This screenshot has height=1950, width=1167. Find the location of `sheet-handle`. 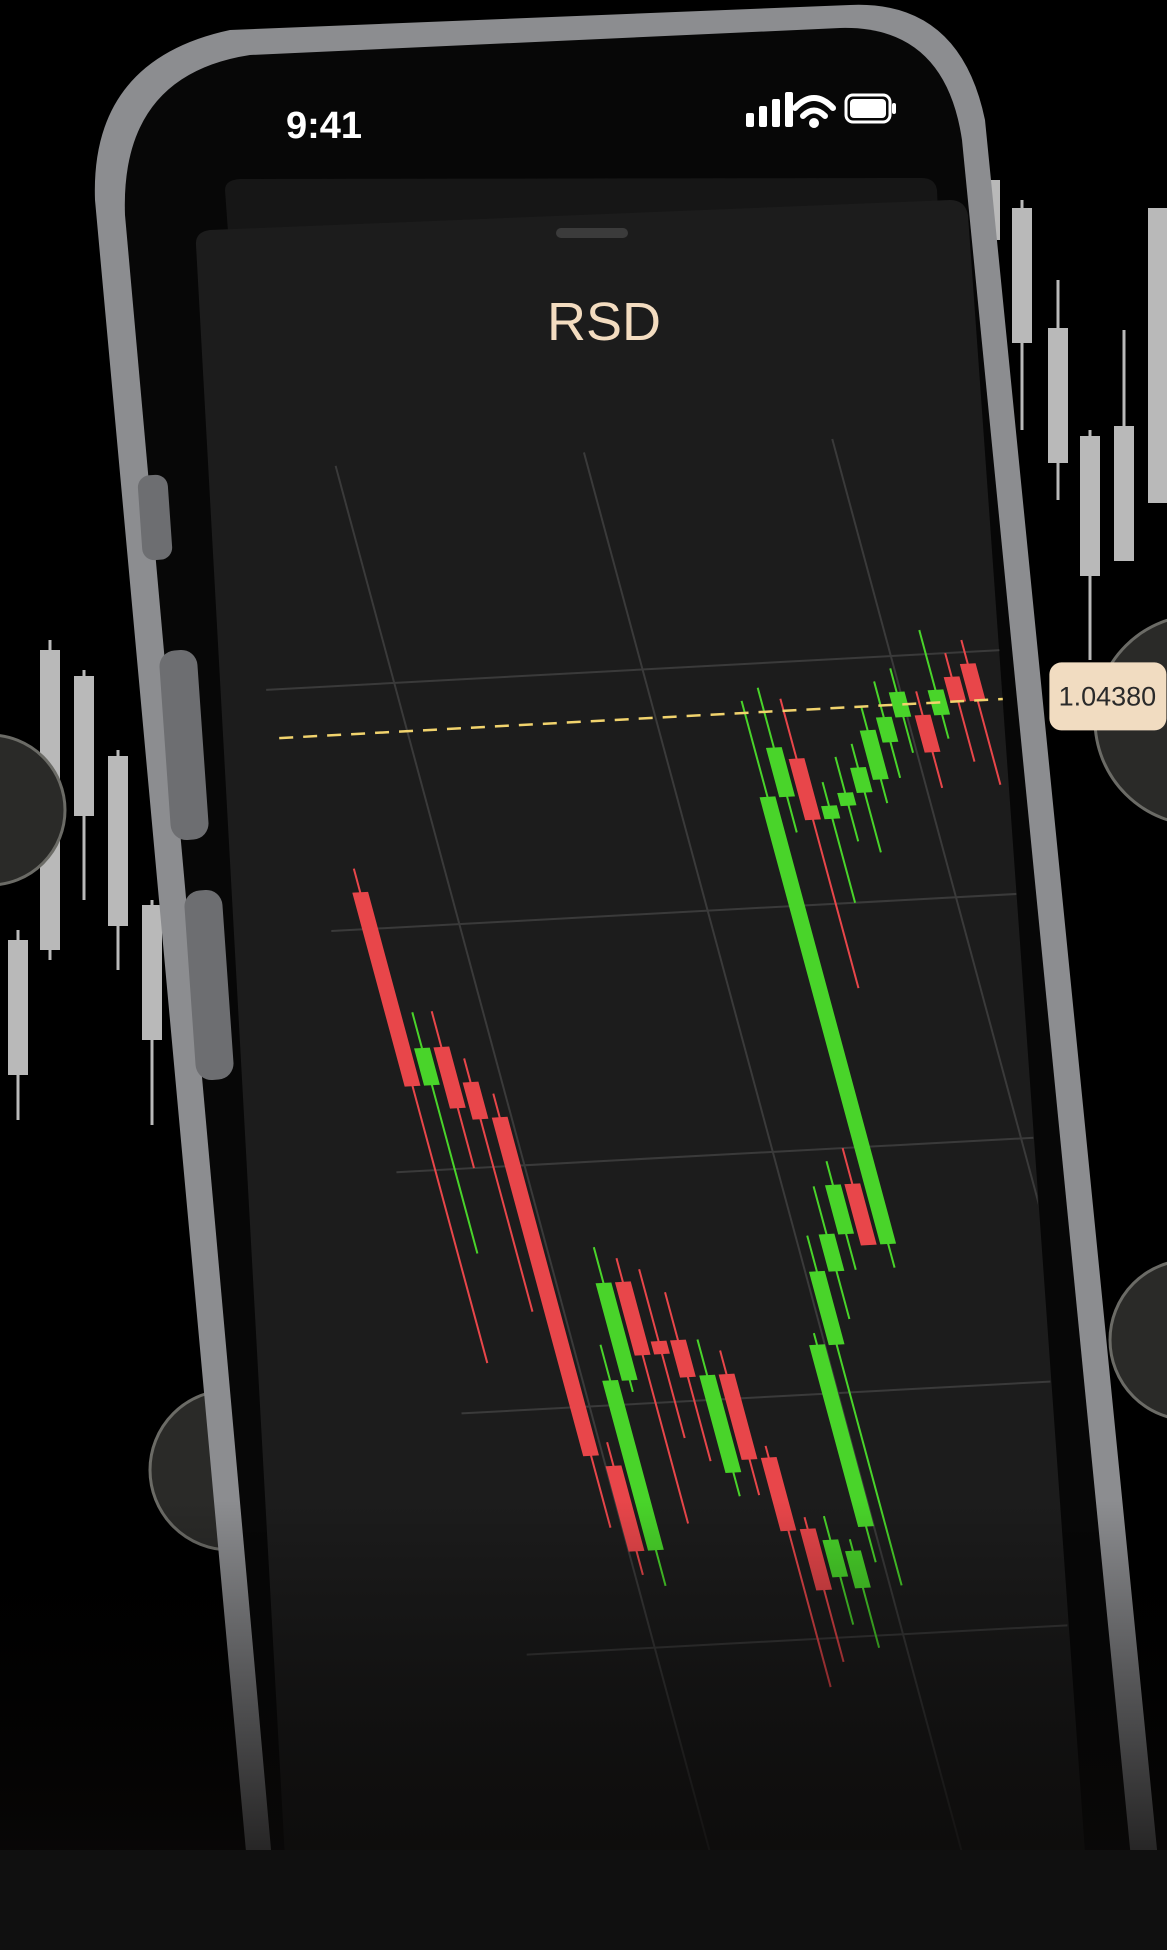

sheet-handle is located at coordinates (592, 233).